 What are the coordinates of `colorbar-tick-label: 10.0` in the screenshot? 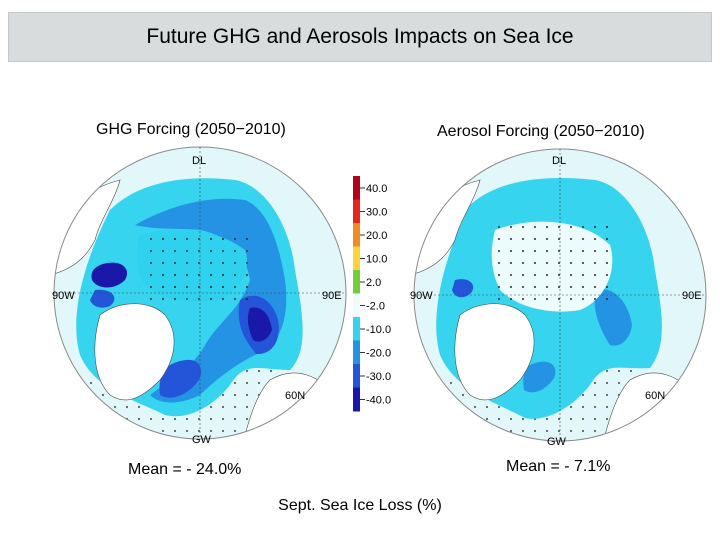 It's located at (376, 260).